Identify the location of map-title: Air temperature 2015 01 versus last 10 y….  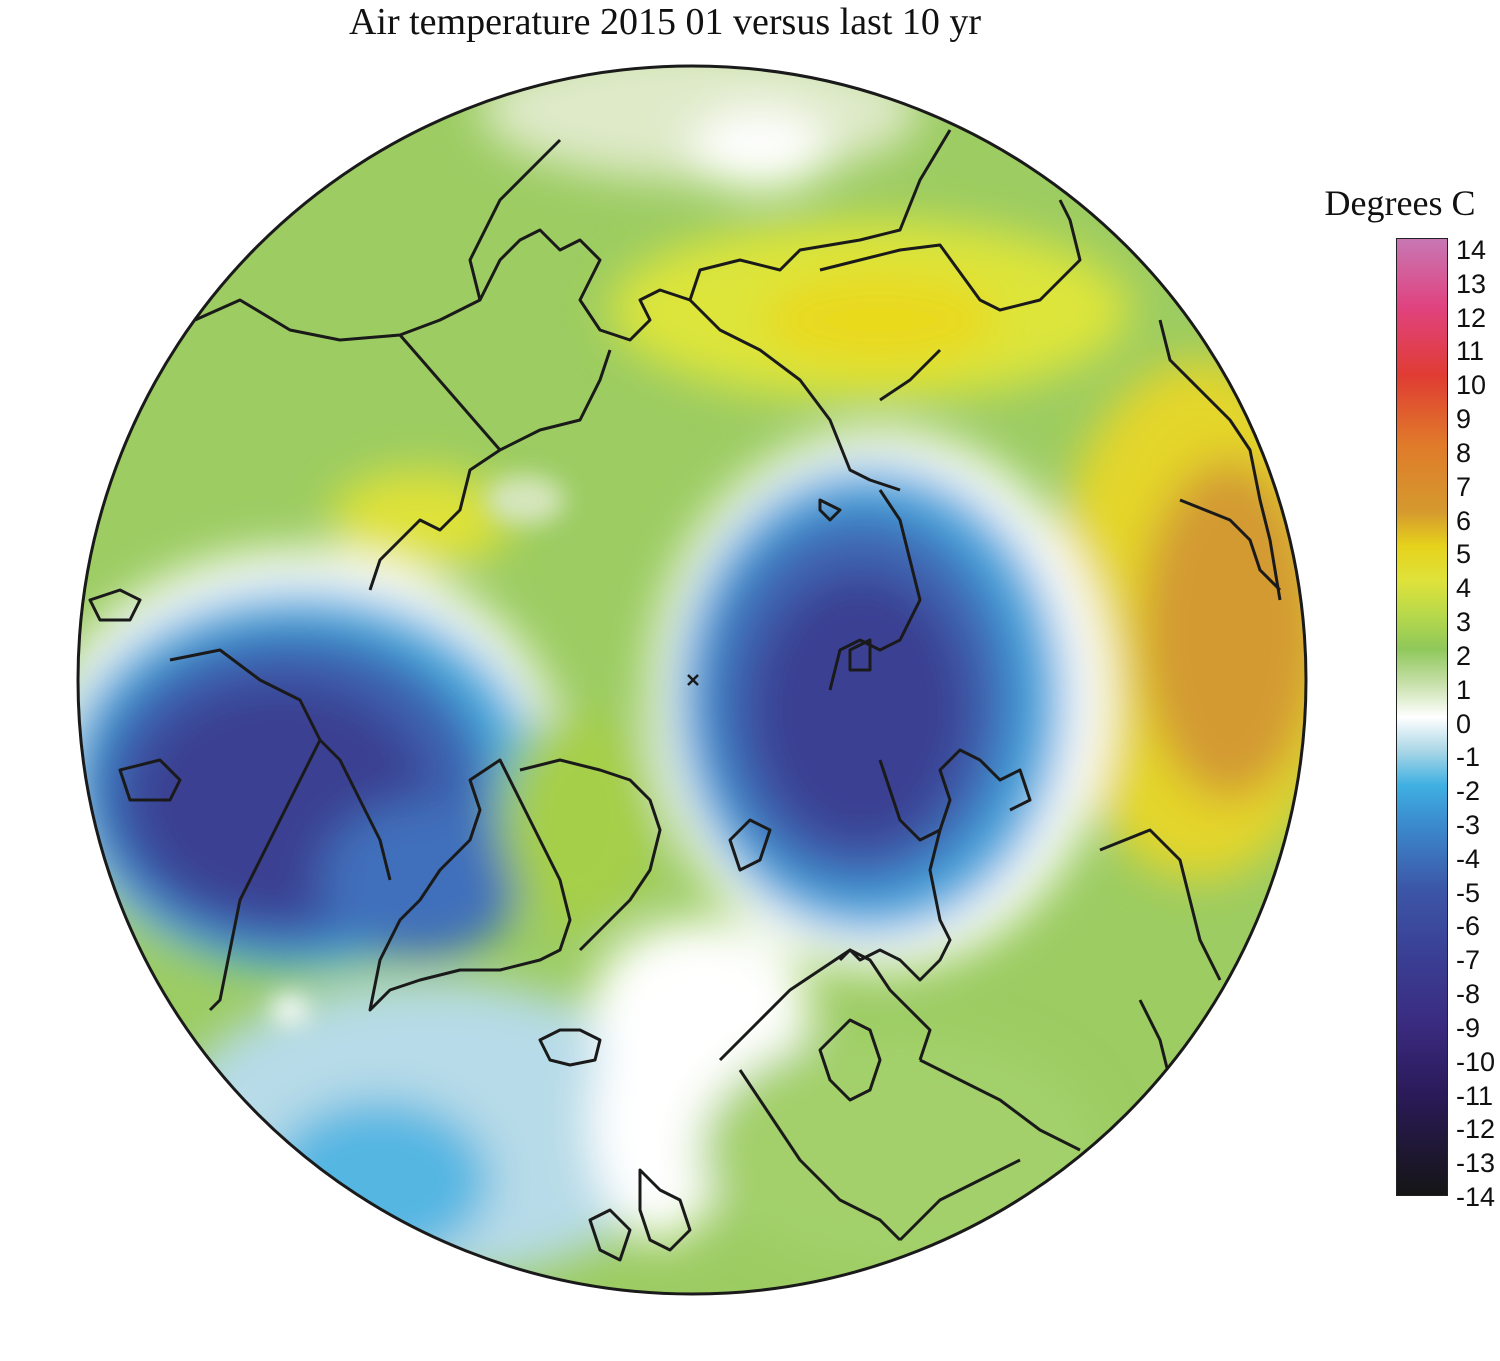
(665, 22).